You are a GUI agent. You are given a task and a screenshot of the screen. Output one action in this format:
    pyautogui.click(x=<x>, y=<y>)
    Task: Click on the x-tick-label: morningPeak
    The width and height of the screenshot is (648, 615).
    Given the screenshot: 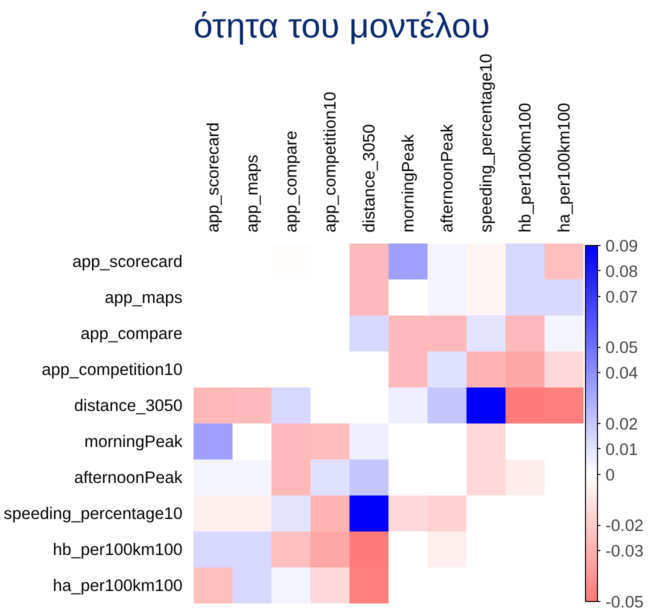 What is the action you would take?
    pyautogui.click(x=408, y=183)
    